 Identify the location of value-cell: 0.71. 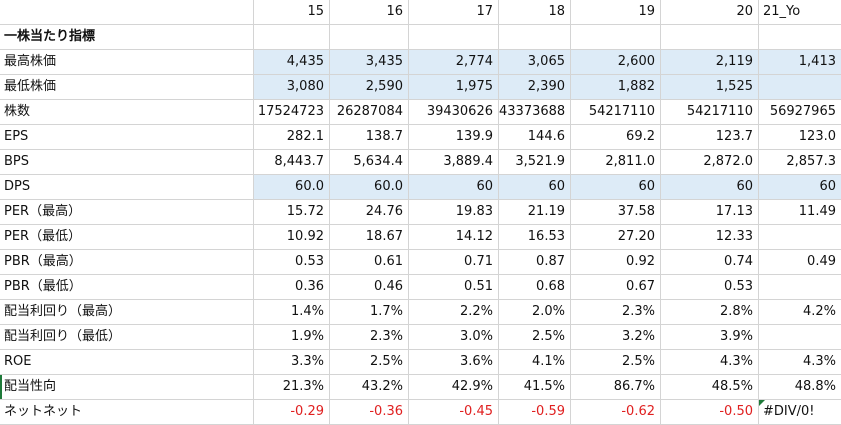
(454, 262).